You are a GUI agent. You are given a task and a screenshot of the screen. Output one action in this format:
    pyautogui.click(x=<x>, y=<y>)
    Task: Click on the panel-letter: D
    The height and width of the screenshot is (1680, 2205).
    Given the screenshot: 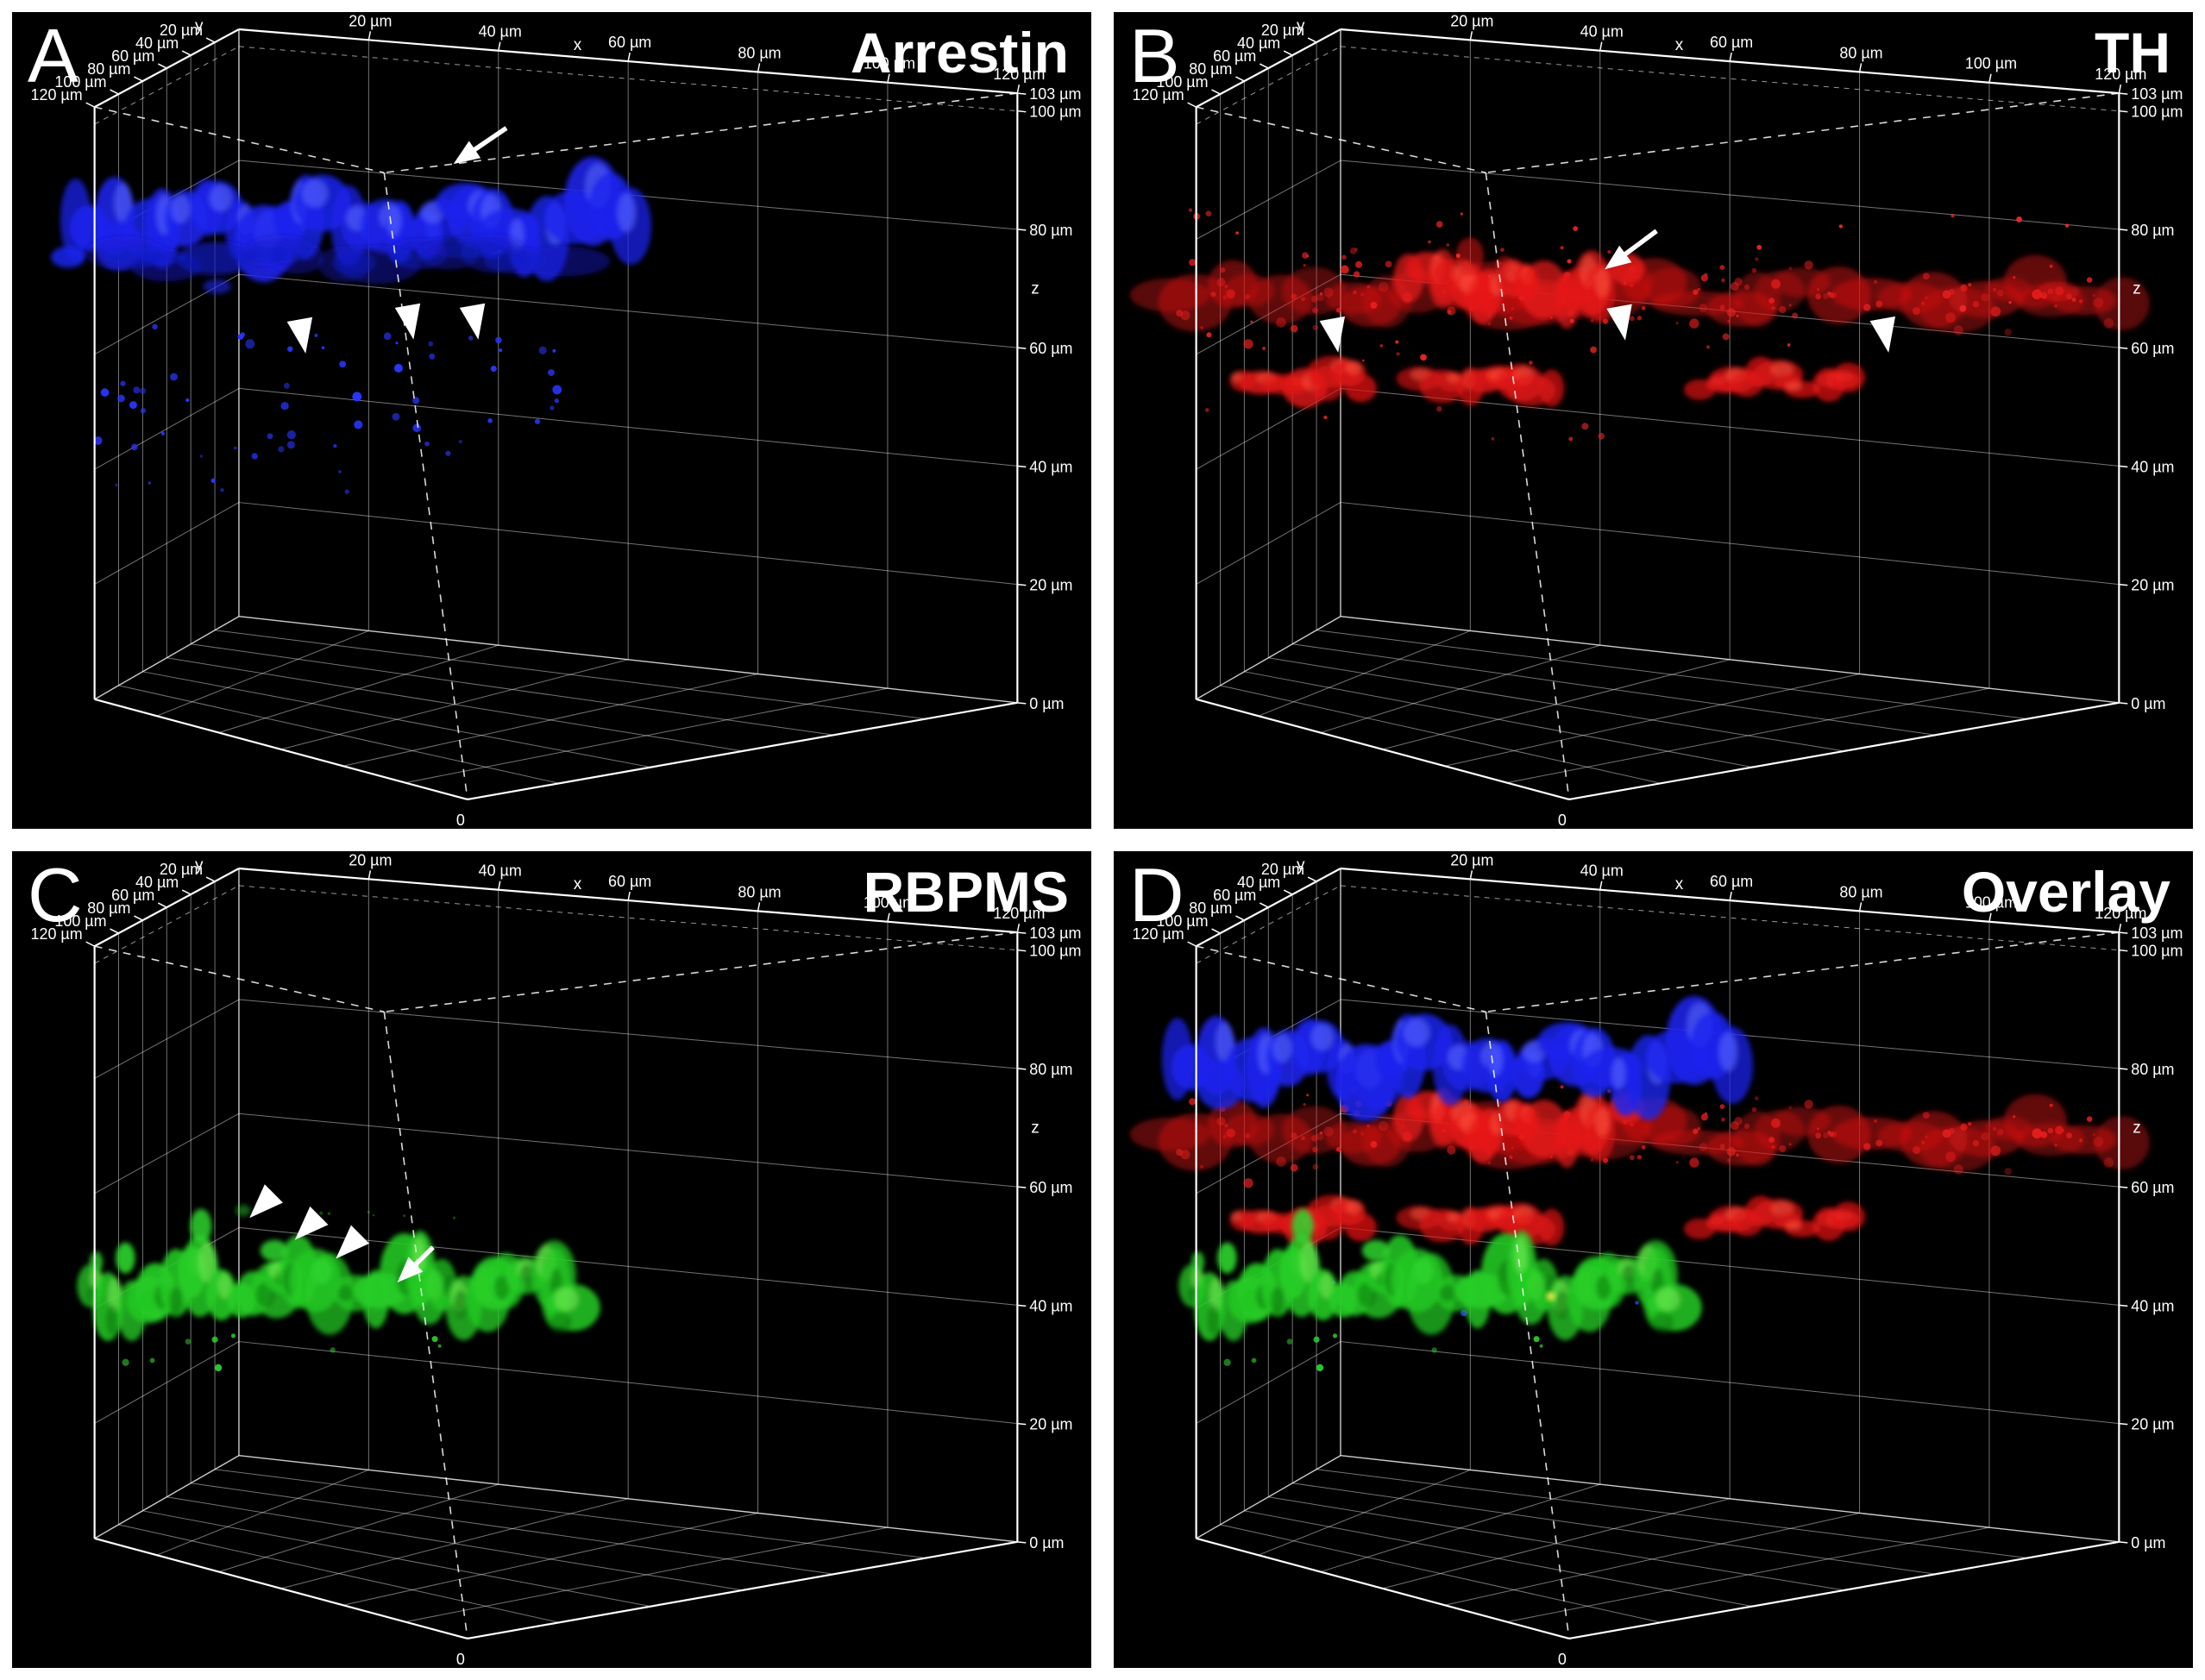 What is the action you would take?
    pyautogui.click(x=1156, y=895)
    